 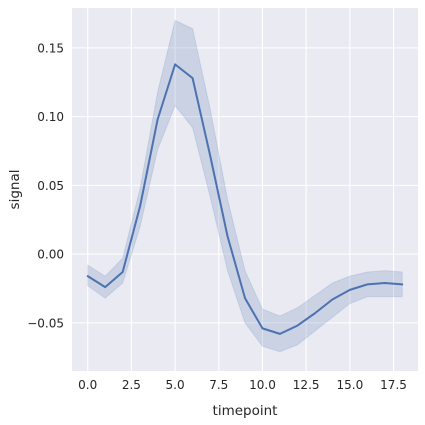 What do you see at coordinates (50, 48) in the screenshot?
I see `y-tick-label: 0.15` at bounding box center [50, 48].